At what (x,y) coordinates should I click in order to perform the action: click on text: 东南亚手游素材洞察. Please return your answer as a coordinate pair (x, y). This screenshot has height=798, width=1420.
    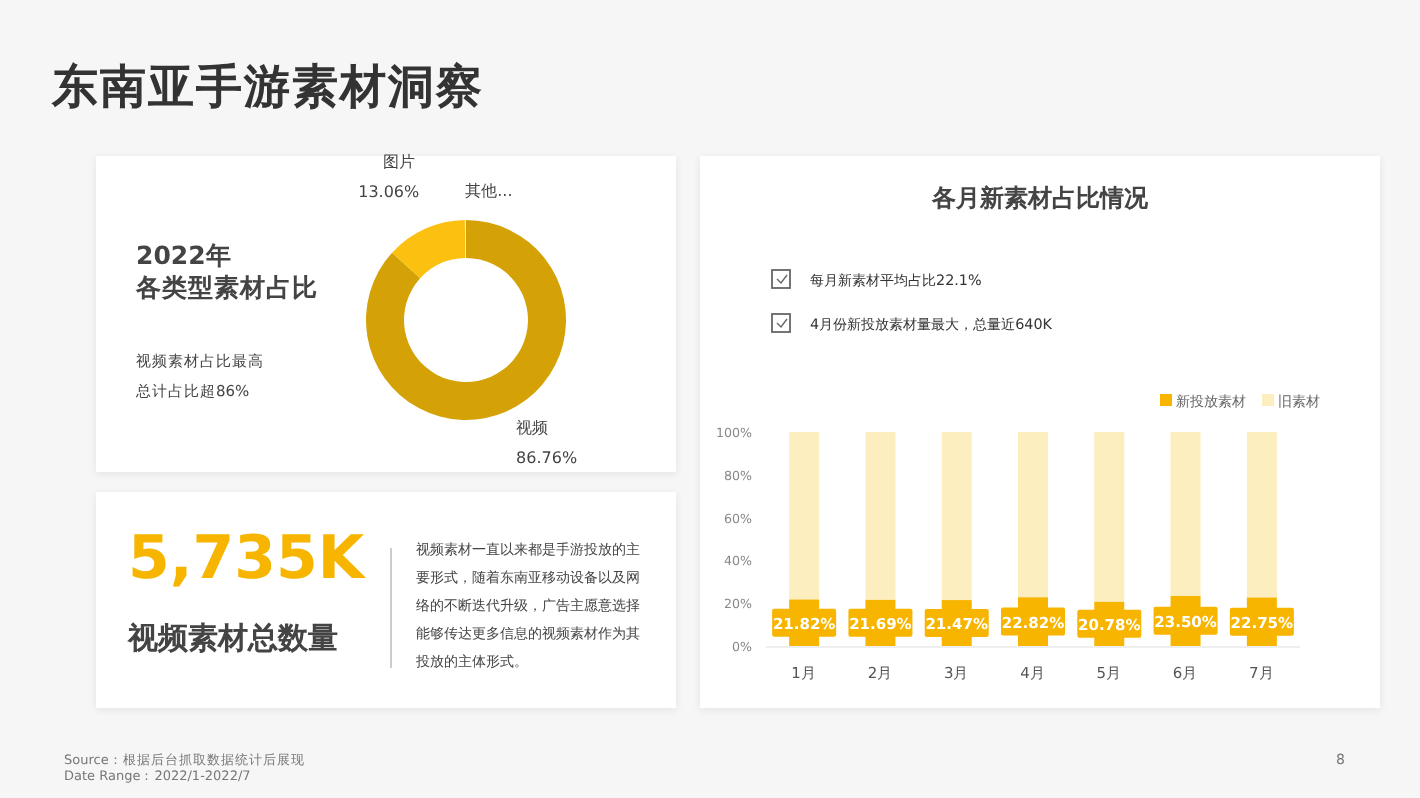
    Looking at the image, I should click on (268, 89).